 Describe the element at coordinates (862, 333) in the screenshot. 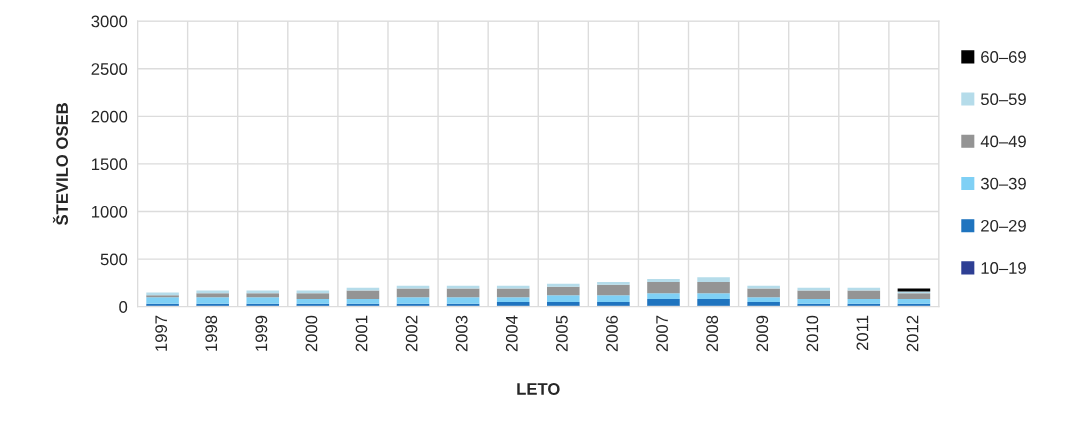

I see `x-tick-label: 2011` at that location.